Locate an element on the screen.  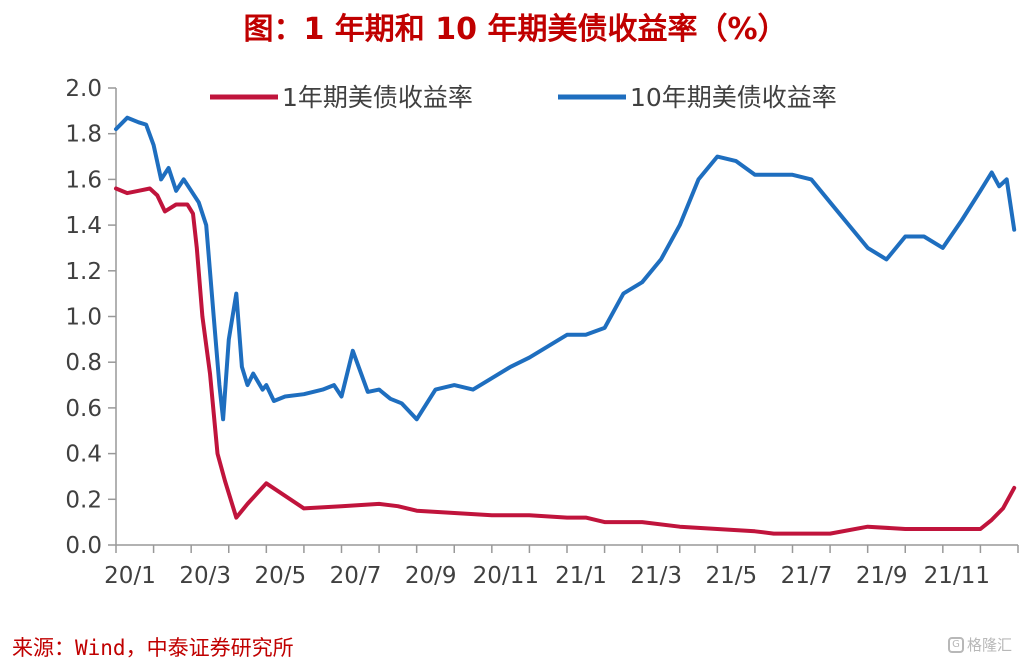
x-tick-label: 21/3 is located at coordinates (656, 576).